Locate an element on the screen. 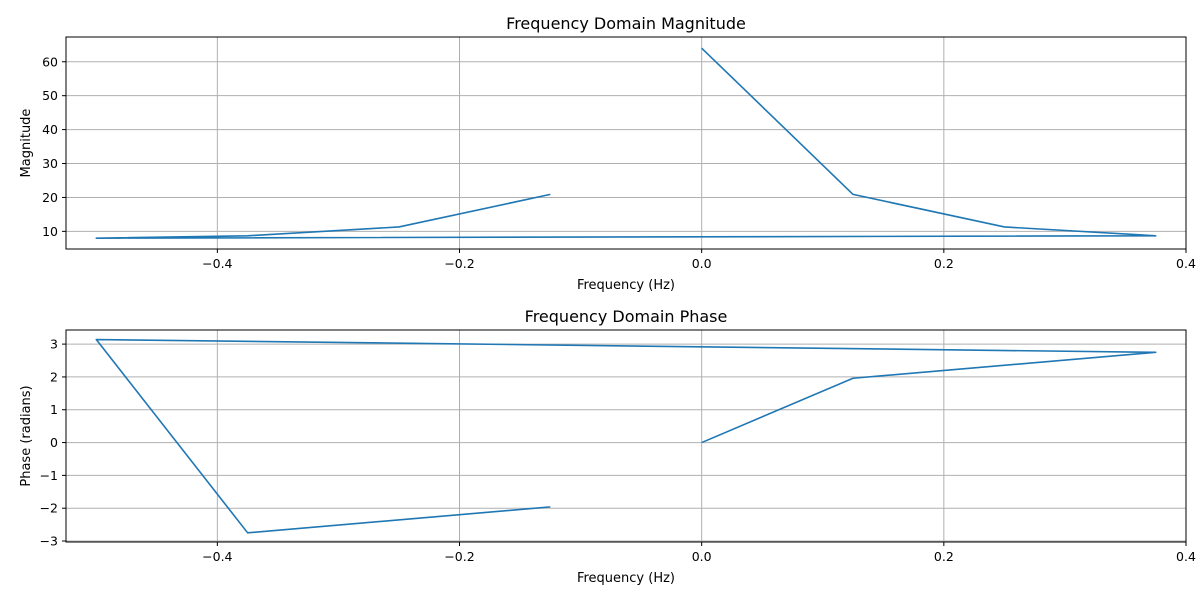 The height and width of the screenshot is (600, 1200). magnitude-x-tick-label: −0.4 is located at coordinates (217, 263).